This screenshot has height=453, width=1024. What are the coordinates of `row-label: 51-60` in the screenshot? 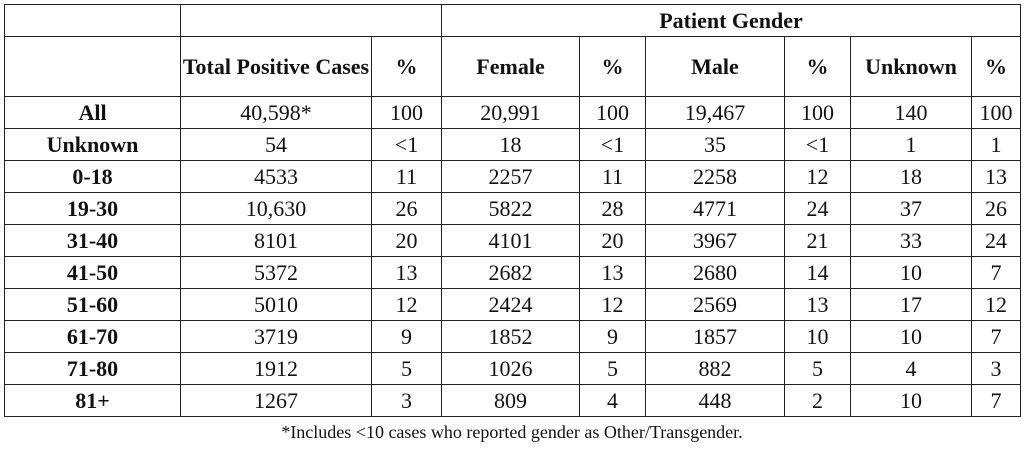 It's located at (92, 304).